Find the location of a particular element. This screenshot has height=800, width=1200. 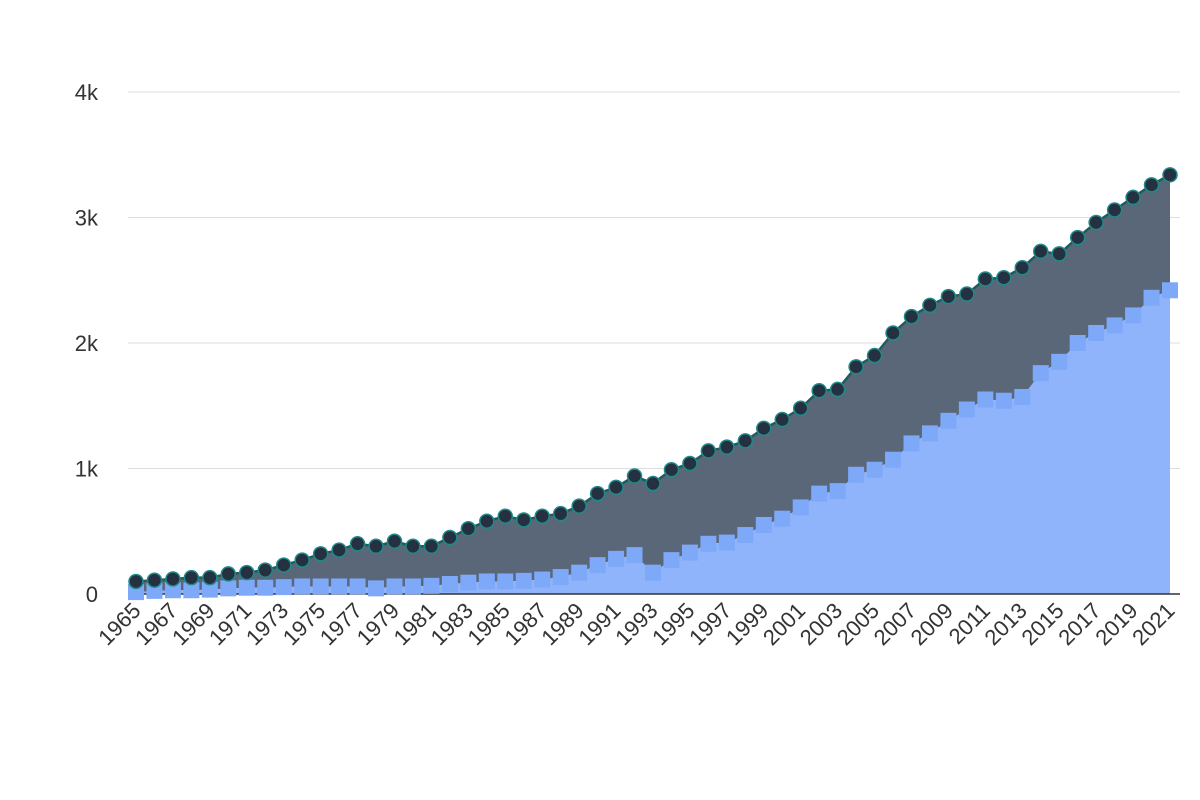

y-axis: 0 1k 2k 3k 4k is located at coordinates (87, 343).